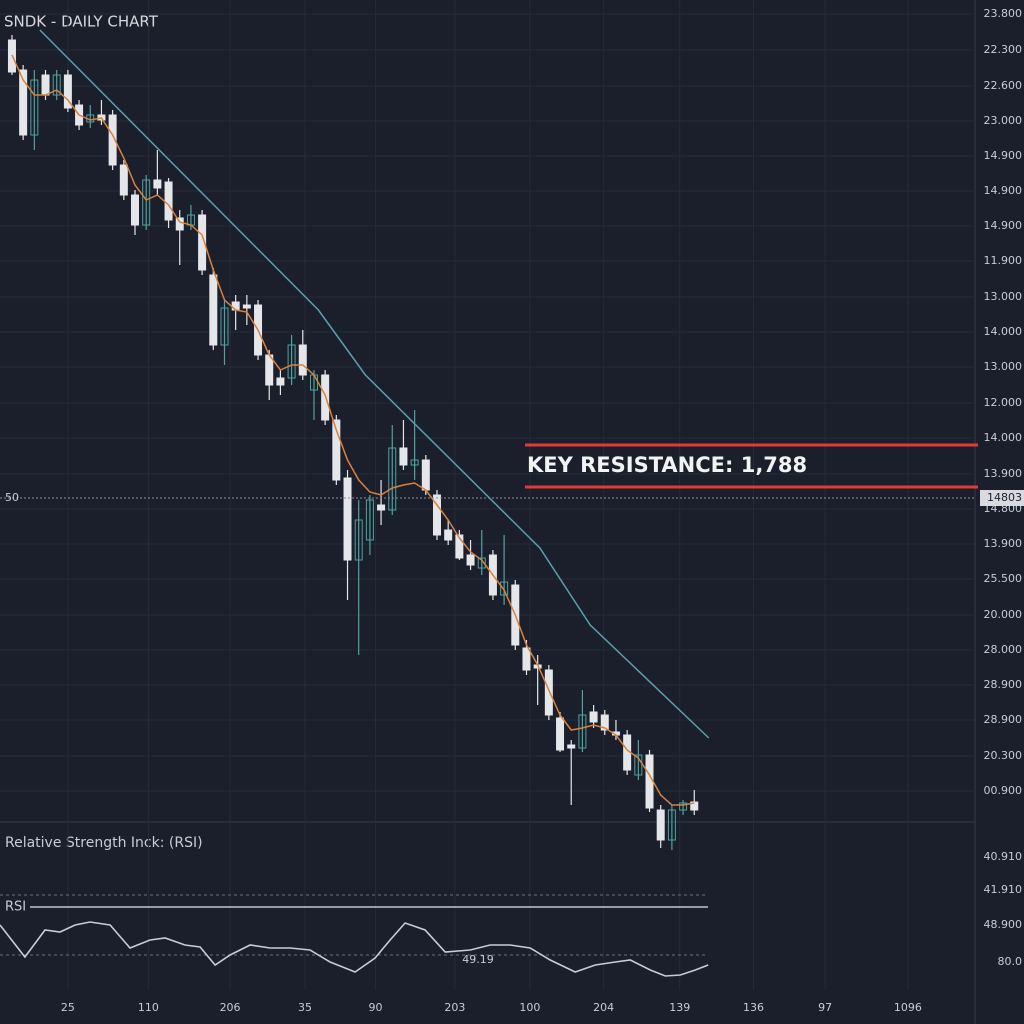 The width and height of the screenshot is (1024, 1024). Describe the element at coordinates (1003, 614) in the screenshot. I see `y-tick-label: 20.000` at that location.